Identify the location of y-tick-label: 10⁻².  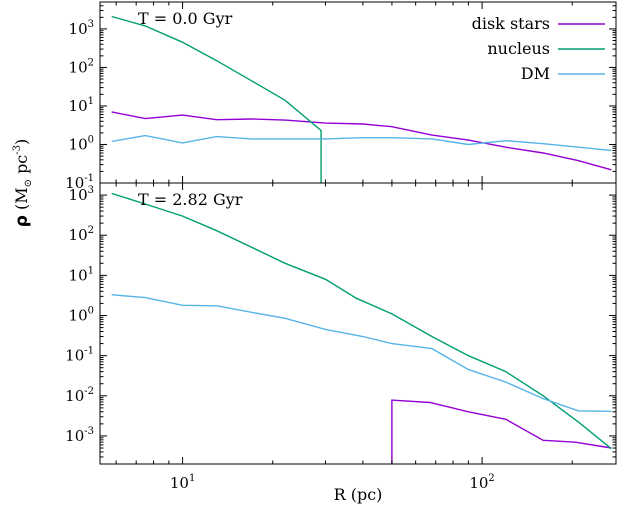
(79, 395).